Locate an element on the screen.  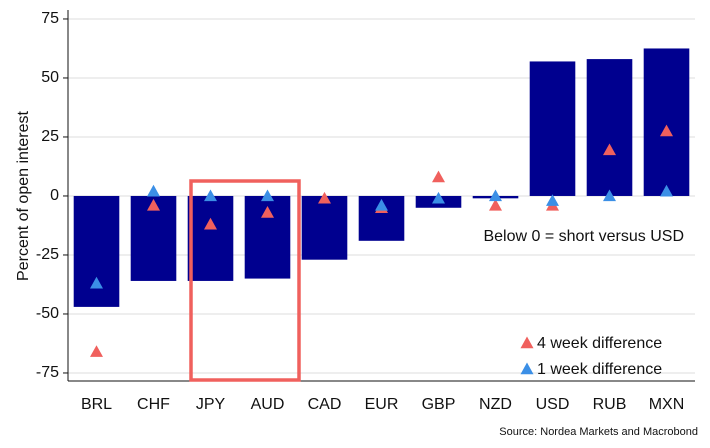
x-tick-label: EUR is located at coordinates (382, 404).